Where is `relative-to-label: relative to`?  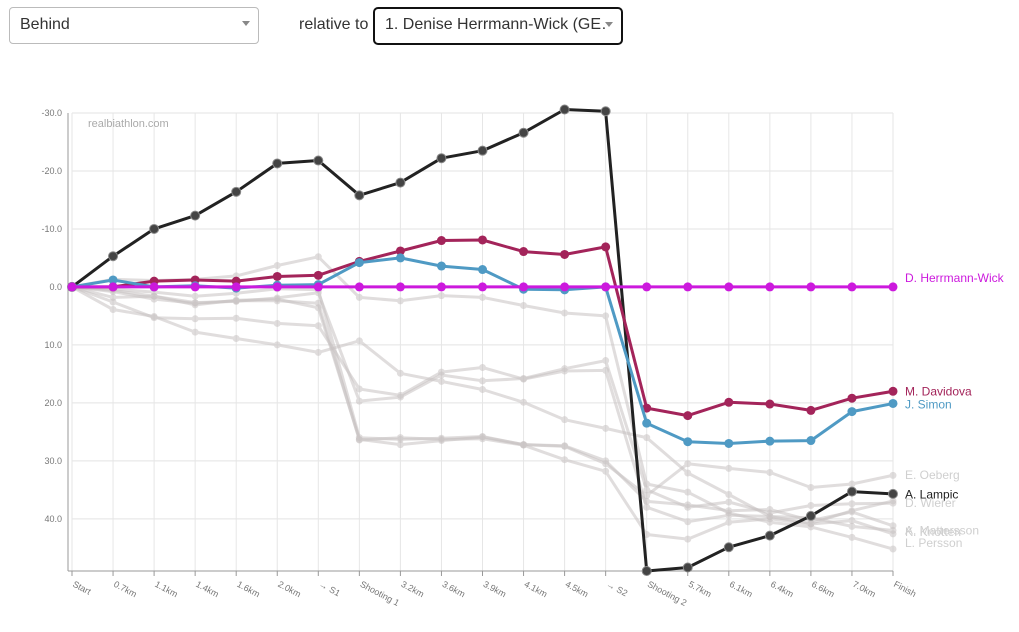 relative-to-label: relative to is located at coordinates (334, 24).